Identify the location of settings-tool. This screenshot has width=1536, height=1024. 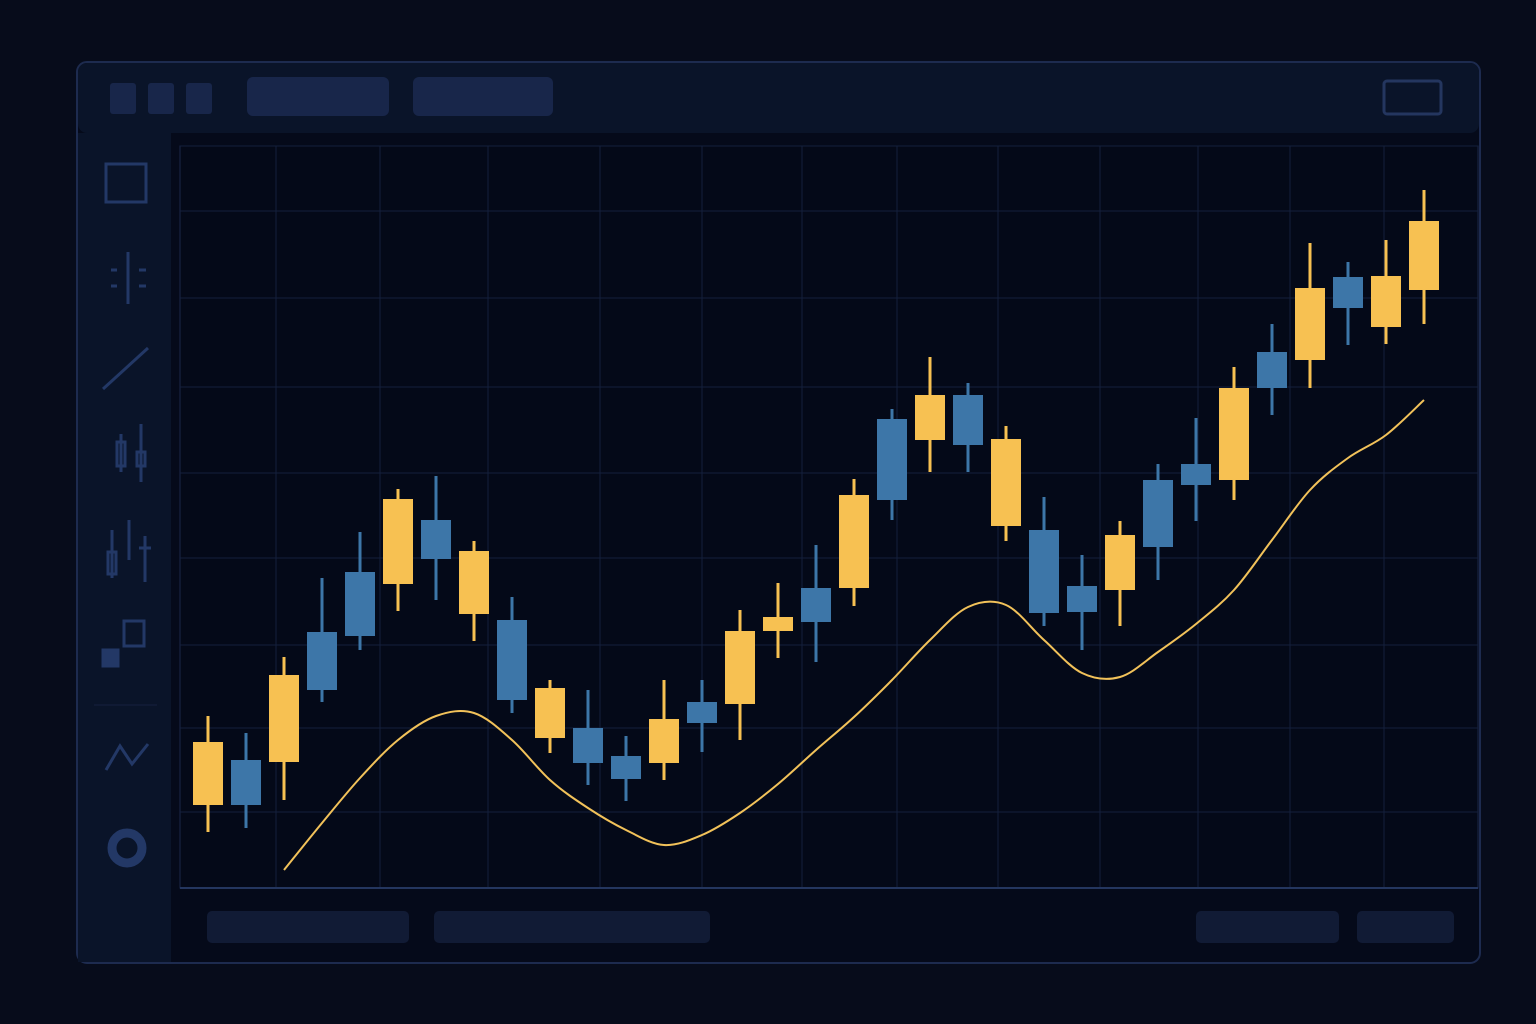
(127, 848).